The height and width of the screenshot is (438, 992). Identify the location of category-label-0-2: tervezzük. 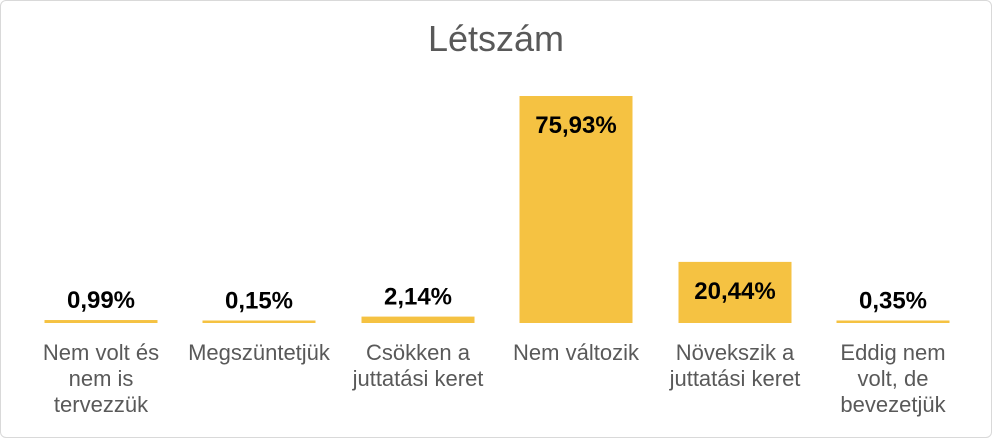
(101, 404).